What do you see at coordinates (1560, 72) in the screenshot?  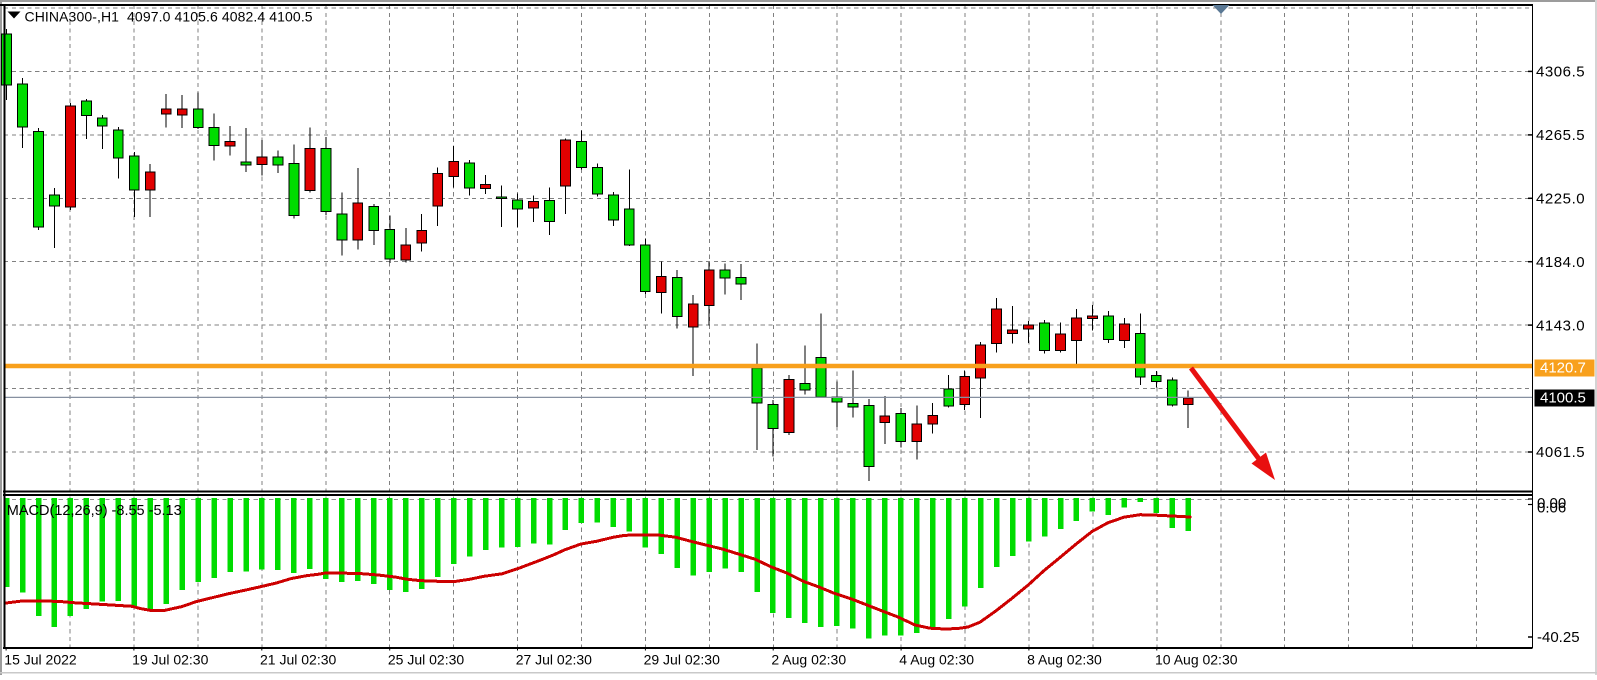 I see `svg-text: 4306.5` at bounding box center [1560, 72].